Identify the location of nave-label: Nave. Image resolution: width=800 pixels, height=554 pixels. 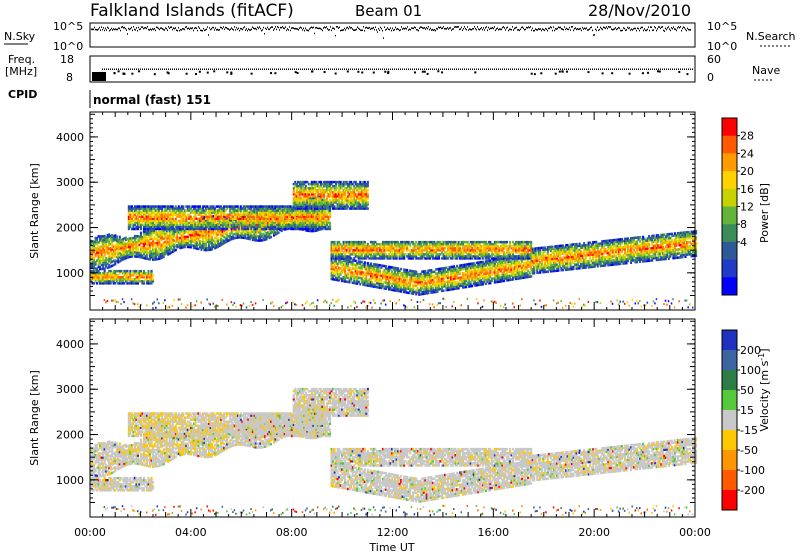
(766, 70).